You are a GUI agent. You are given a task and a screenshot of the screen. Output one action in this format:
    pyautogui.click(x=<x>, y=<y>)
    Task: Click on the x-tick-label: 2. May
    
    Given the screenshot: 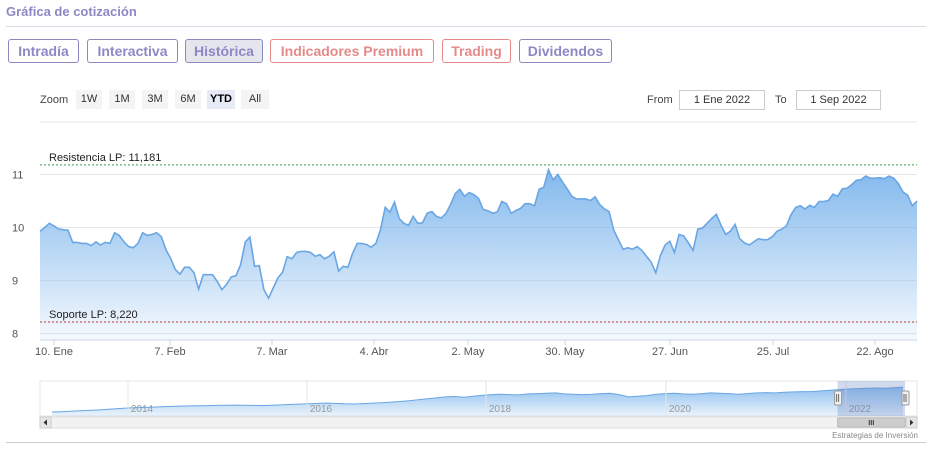 What is the action you would take?
    pyautogui.click(x=468, y=352)
    